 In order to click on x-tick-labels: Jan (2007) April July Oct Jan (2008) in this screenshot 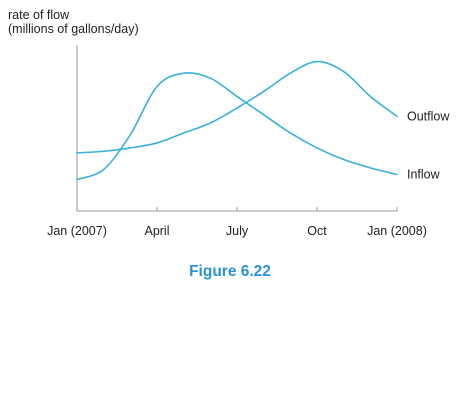, I will do `click(237, 231)`.